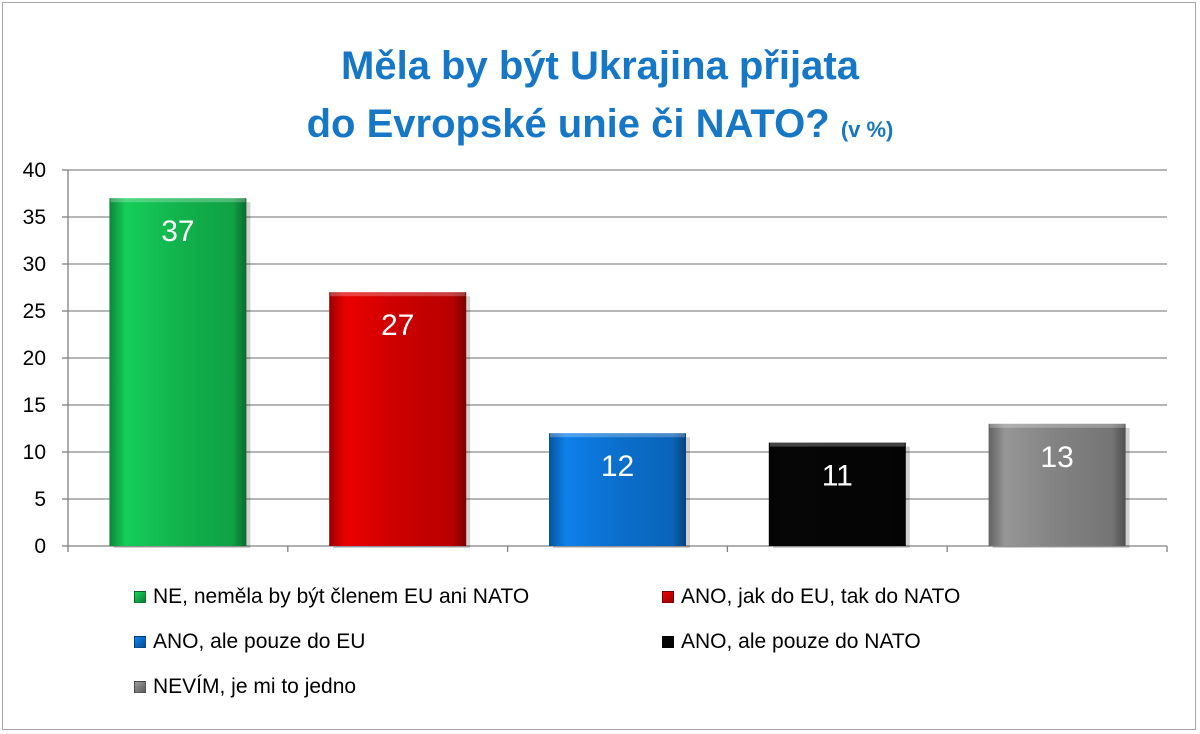 The height and width of the screenshot is (734, 1200). I want to click on legend-item: ANO, jak do EU, tak do NATO, so click(811, 597).